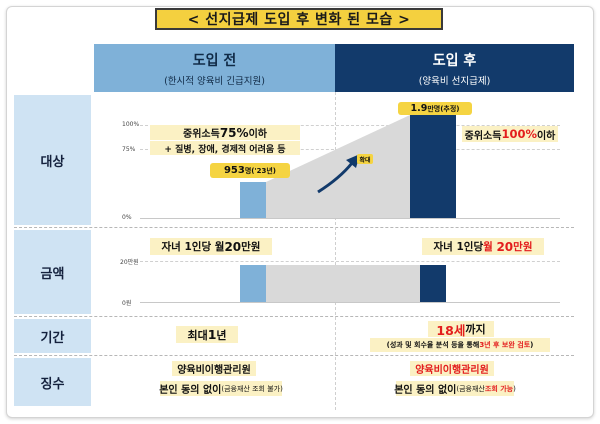 This screenshot has height=424, width=600. I want to click on collection-after-line1: 양육비이행관리원, so click(452, 368).